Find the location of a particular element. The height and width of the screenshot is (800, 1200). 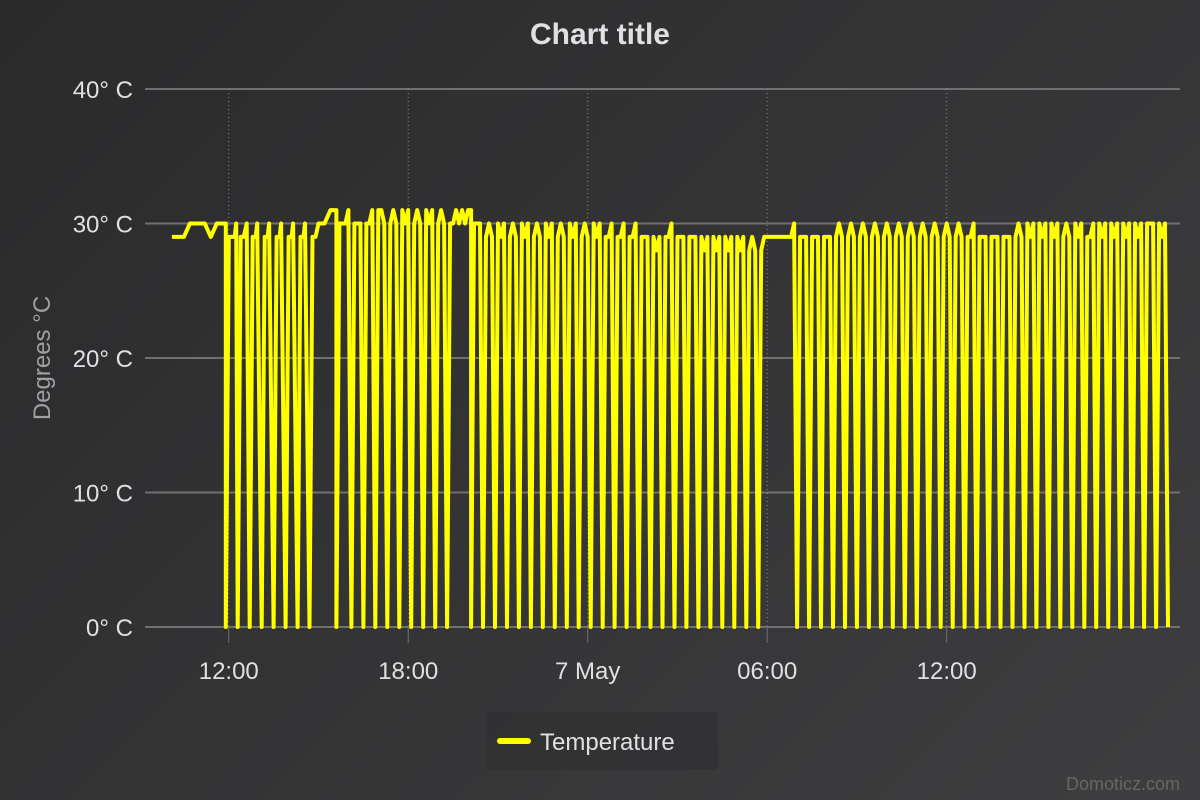

x-tick-label: 06:00 is located at coordinates (767, 671).